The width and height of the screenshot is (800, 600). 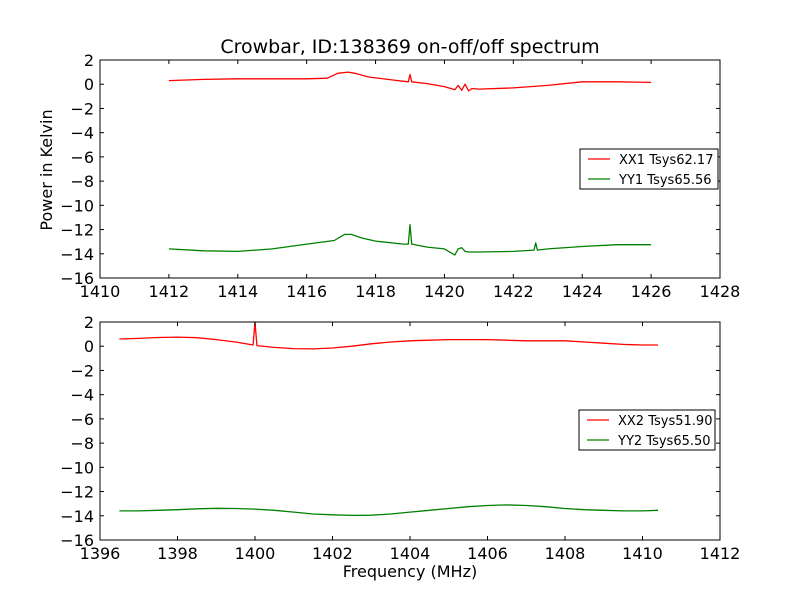 What do you see at coordinates (306, 291) in the screenshot?
I see `x-tick-label: 1416` at bounding box center [306, 291].